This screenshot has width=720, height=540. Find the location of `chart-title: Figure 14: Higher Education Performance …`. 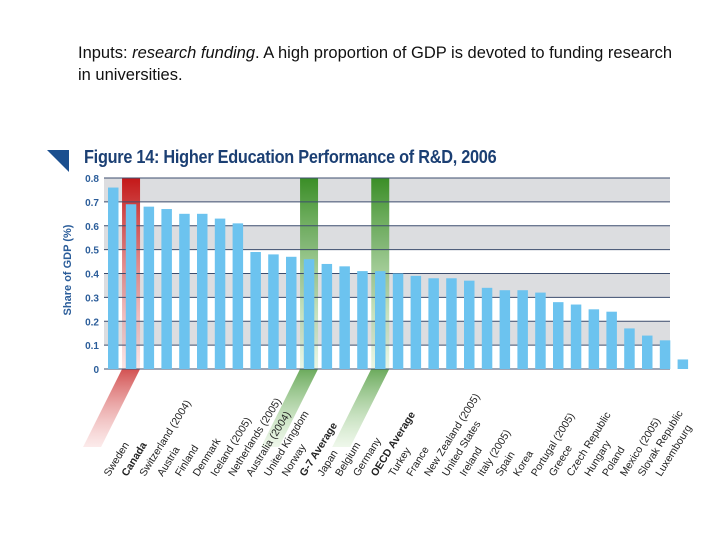

chart-title: Figure 14: Higher Education Performance … is located at coordinates (290, 156).